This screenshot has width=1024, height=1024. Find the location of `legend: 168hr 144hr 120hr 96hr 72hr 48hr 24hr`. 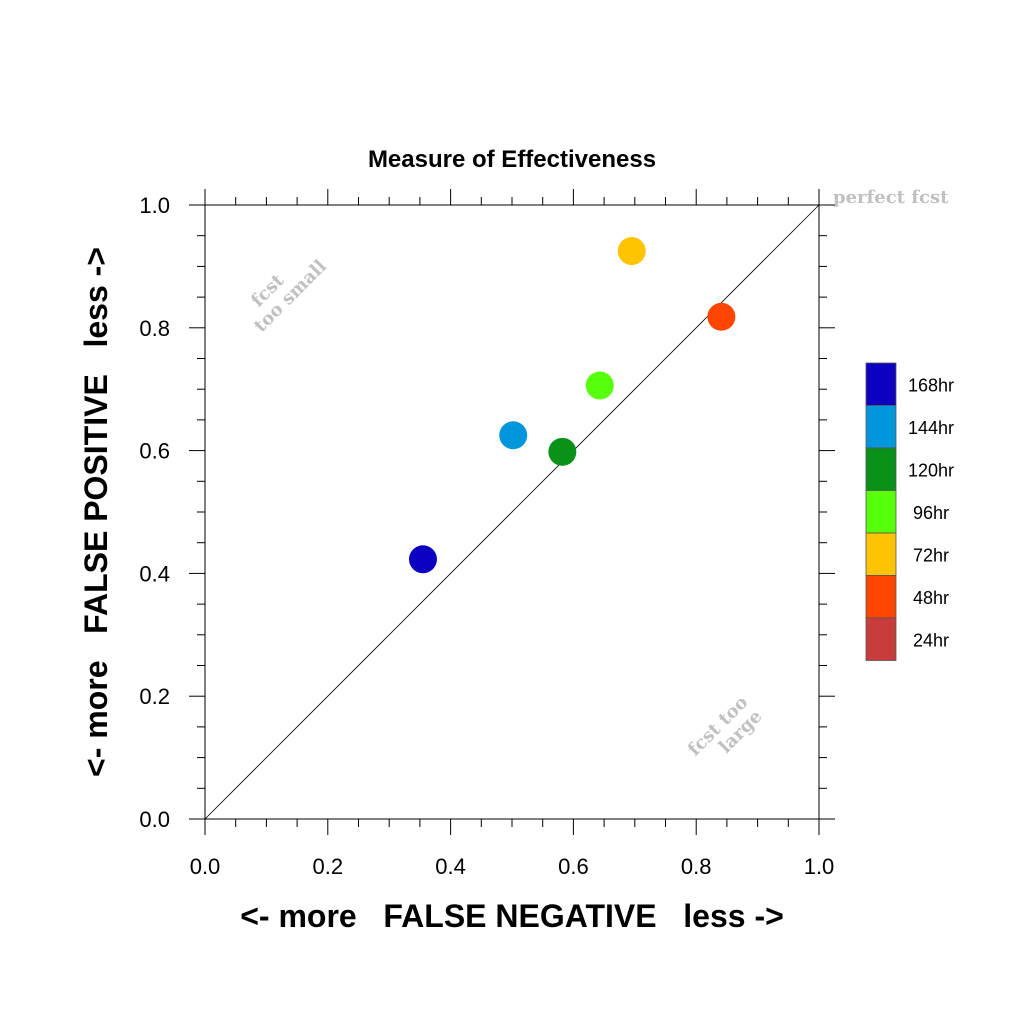

legend: 168hr 144hr 120hr 96hr 72hr 48hr 24hr is located at coordinates (909, 511).